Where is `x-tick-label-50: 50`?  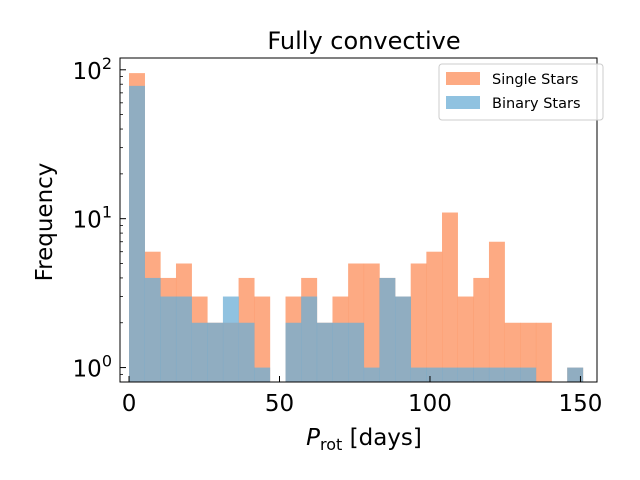
x-tick-label-50: 50 is located at coordinates (279, 404).